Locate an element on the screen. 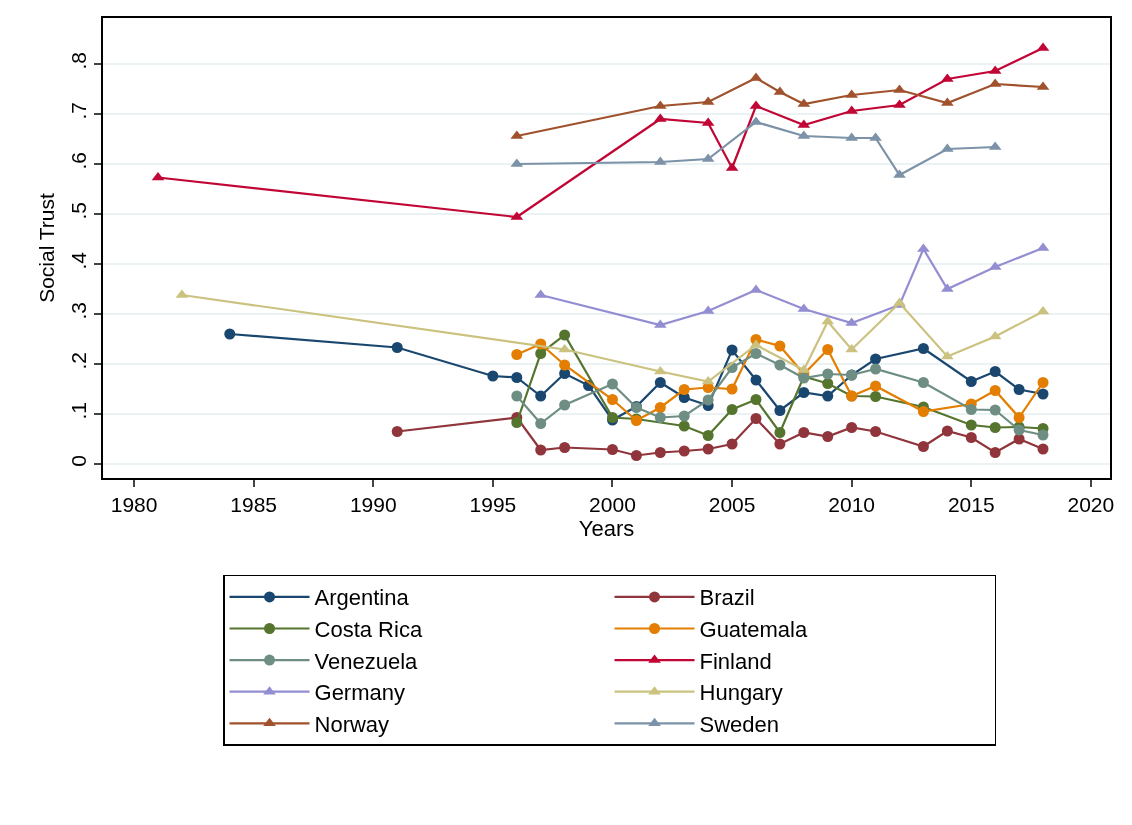 The height and width of the screenshot is (825, 1132). x-tick-label: 2020 is located at coordinates (1091, 504).